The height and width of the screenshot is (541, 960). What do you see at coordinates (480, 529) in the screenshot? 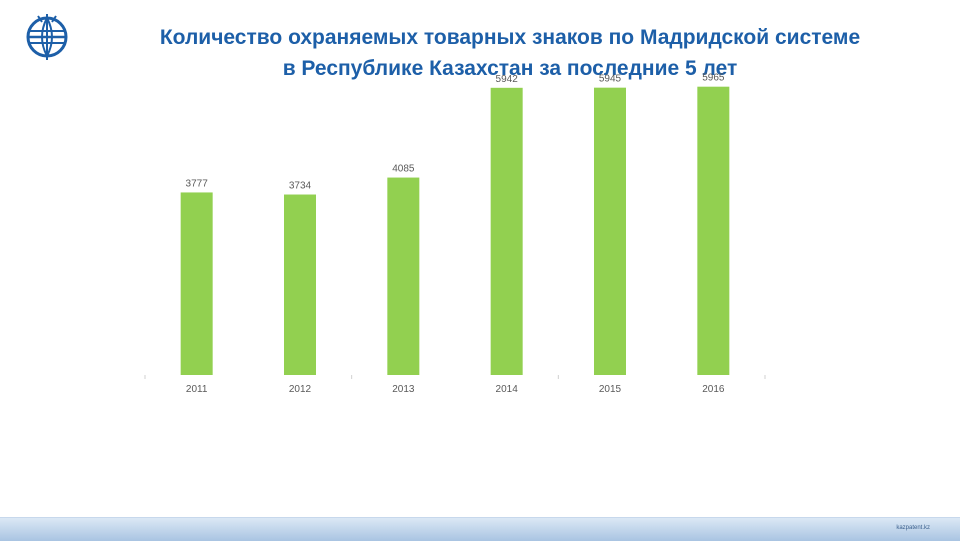
I see `footer-bar: kazpatent.kz` at bounding box center [480, 529].